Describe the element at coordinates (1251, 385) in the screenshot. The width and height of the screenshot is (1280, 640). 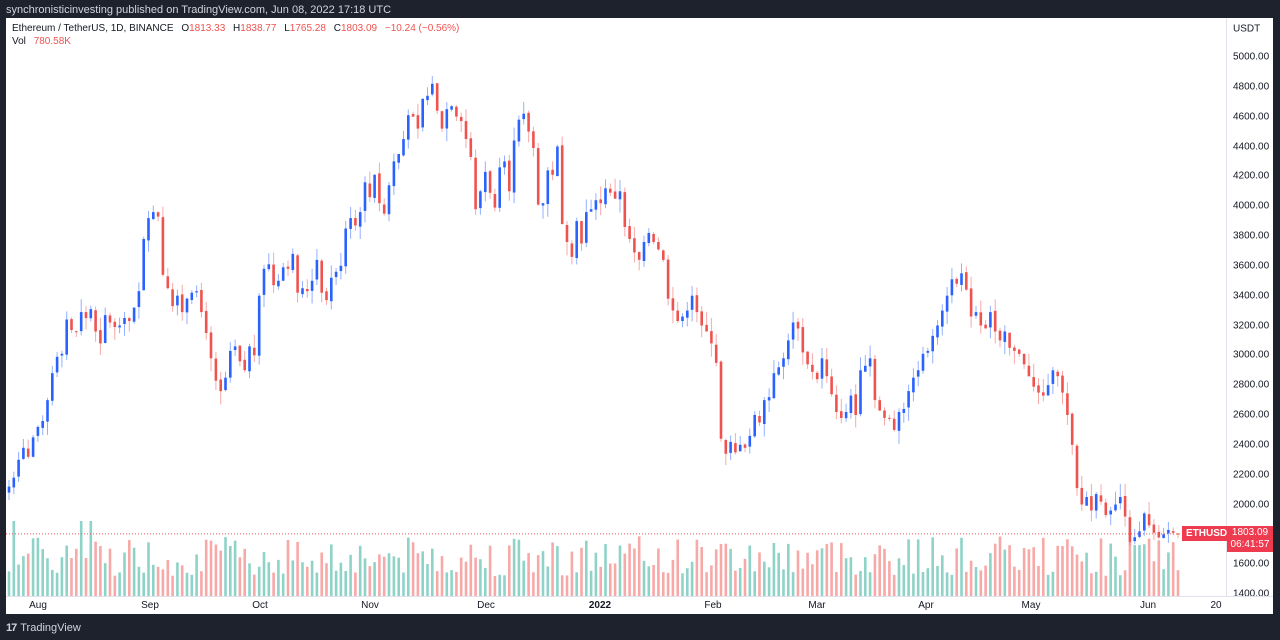
I see `price-tick: 2800.00` at that location.